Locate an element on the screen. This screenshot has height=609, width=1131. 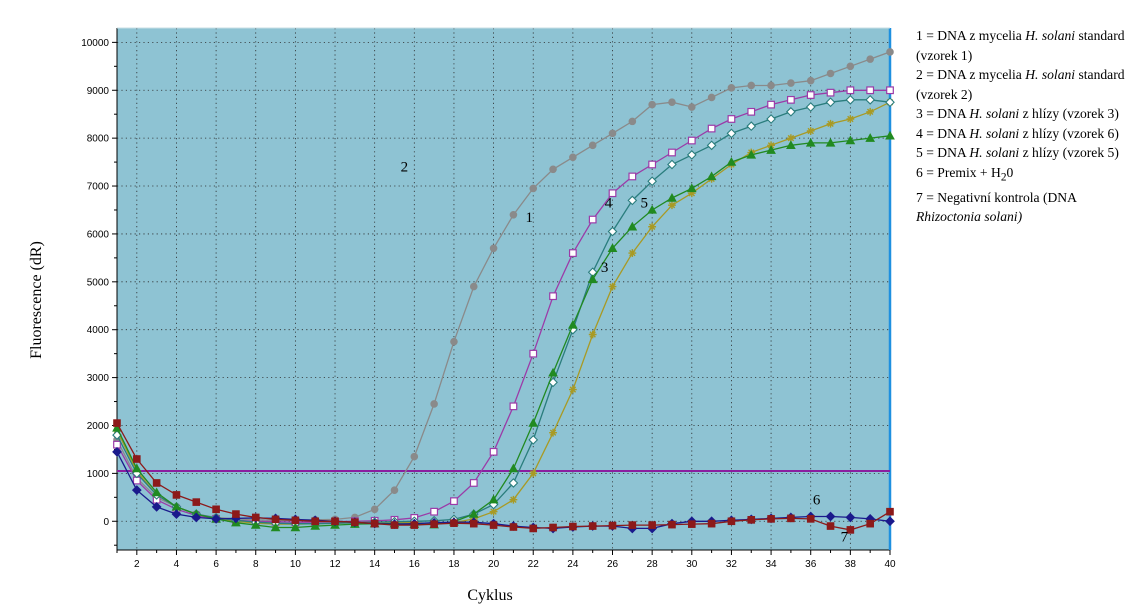
x-tick-label: 2 is located at coordinates (137, 564).